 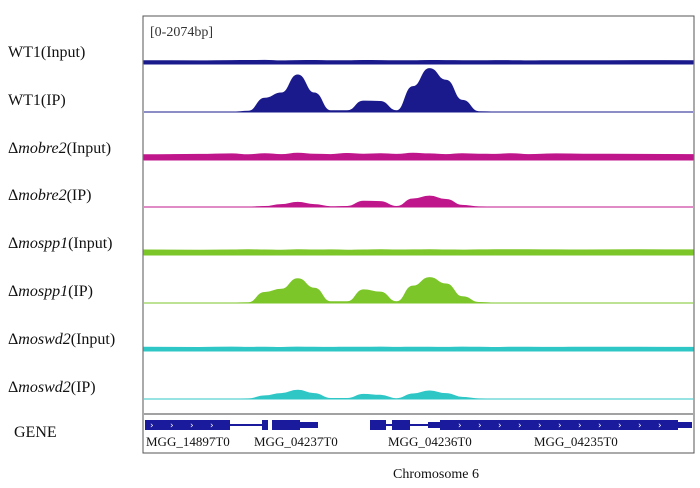 What do you see at coordinates (436, 474) in the screenshot?
I see `x-axis-label: Chromosome 6` at bounding box center [436, 474].